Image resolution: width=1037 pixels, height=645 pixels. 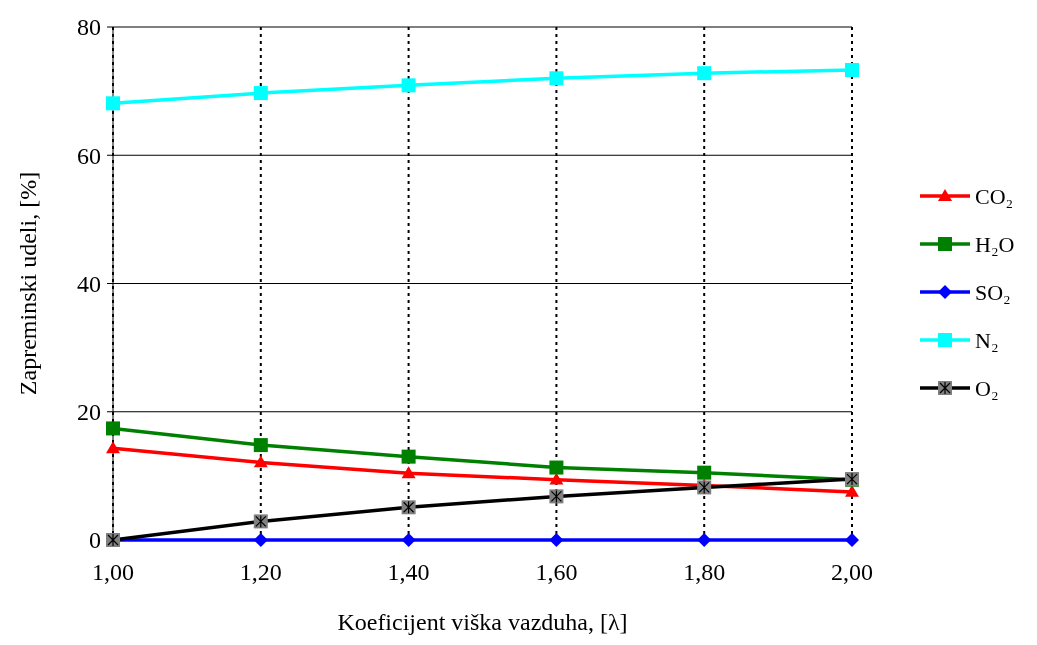 I want to click on legend-label: O₂, so click(x=987, y=388).